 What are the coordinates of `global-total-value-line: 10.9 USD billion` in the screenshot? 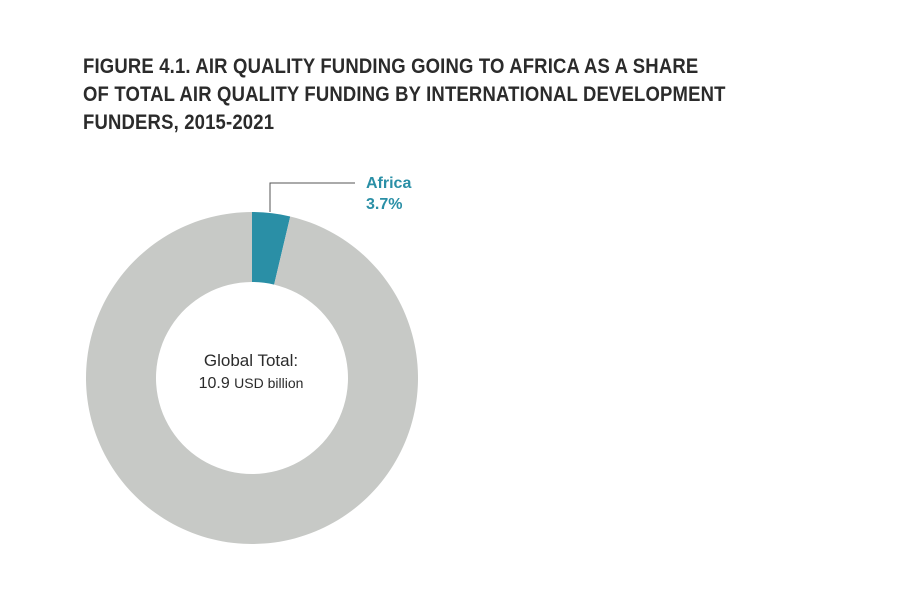 It's located at (251, 383).